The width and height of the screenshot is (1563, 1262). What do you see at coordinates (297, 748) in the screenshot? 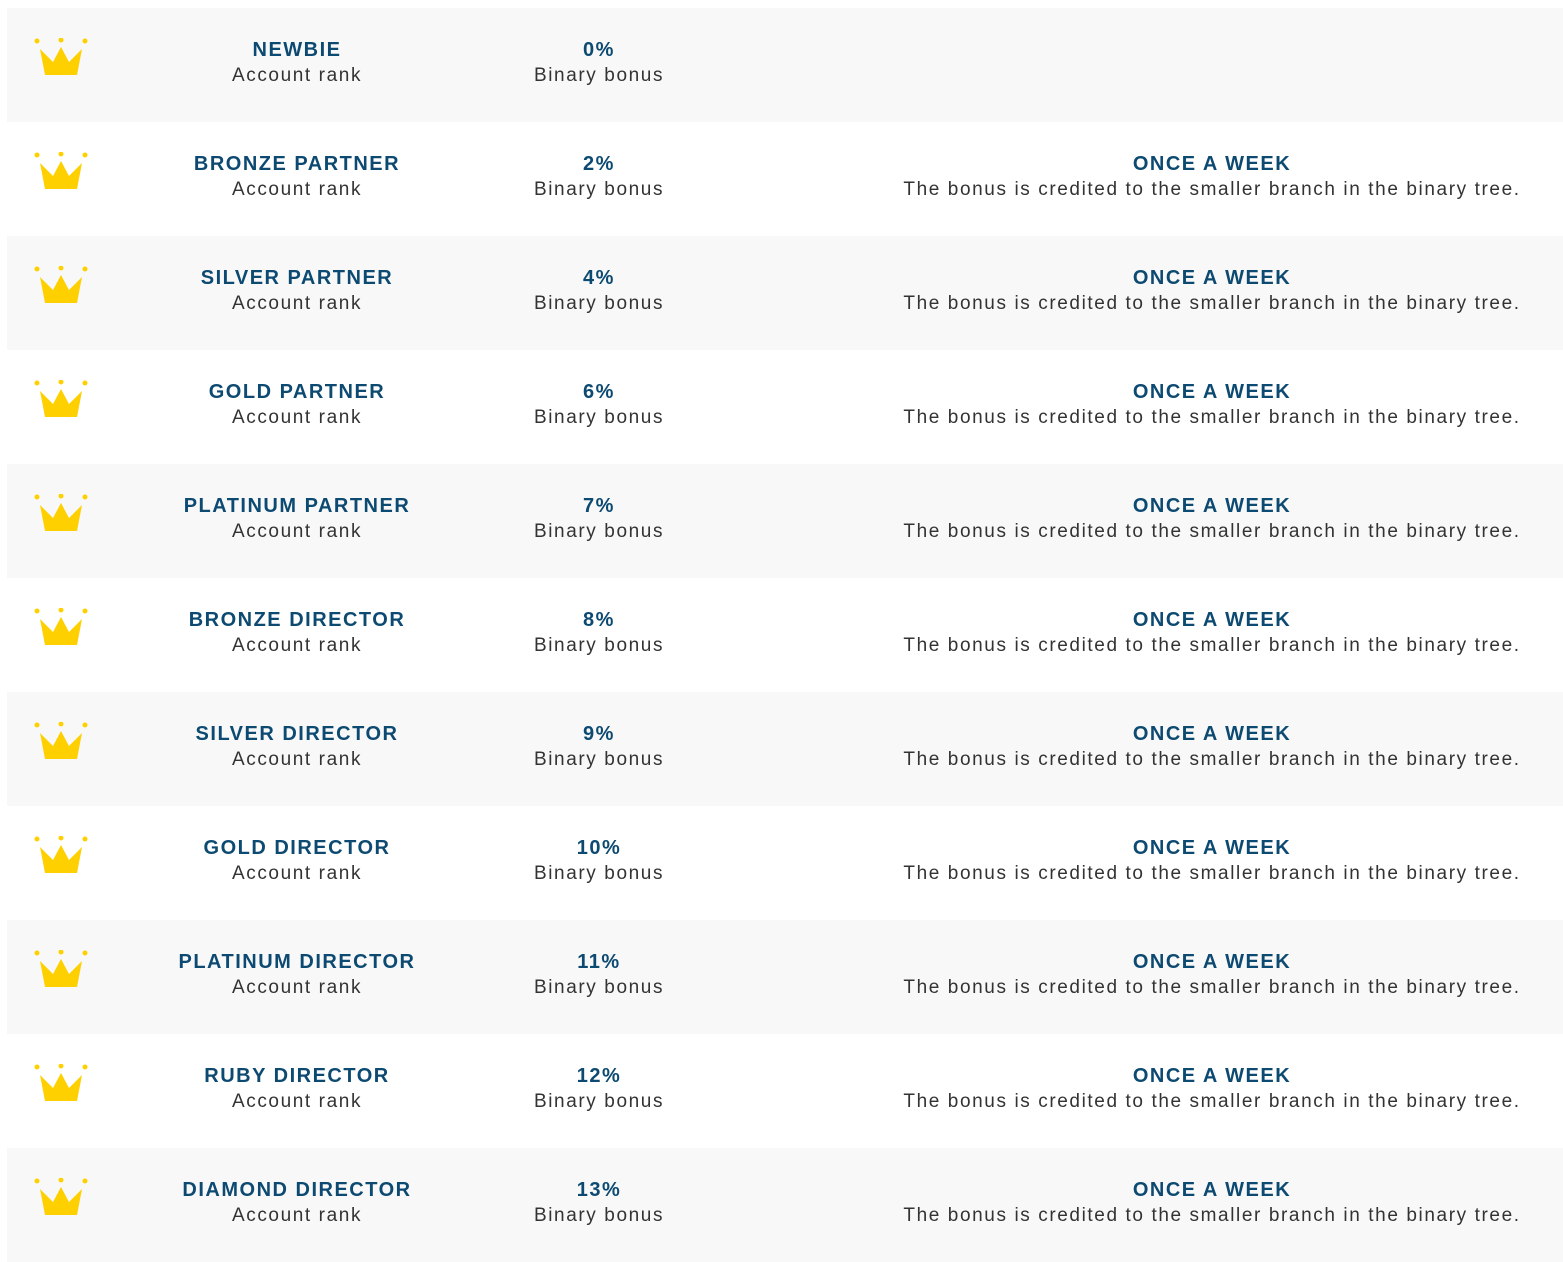
I see `rank-cell: SILVER DIRECTOR Account rank` at bounding box center [297, 748].